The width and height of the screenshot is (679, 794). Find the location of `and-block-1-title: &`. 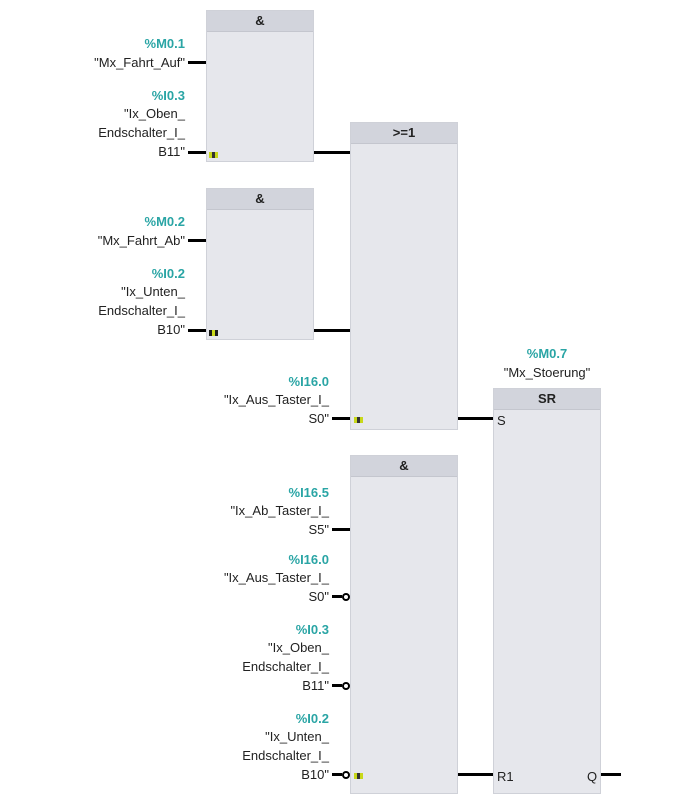

and-block-1-title: & is located at coordinates (260, 21).